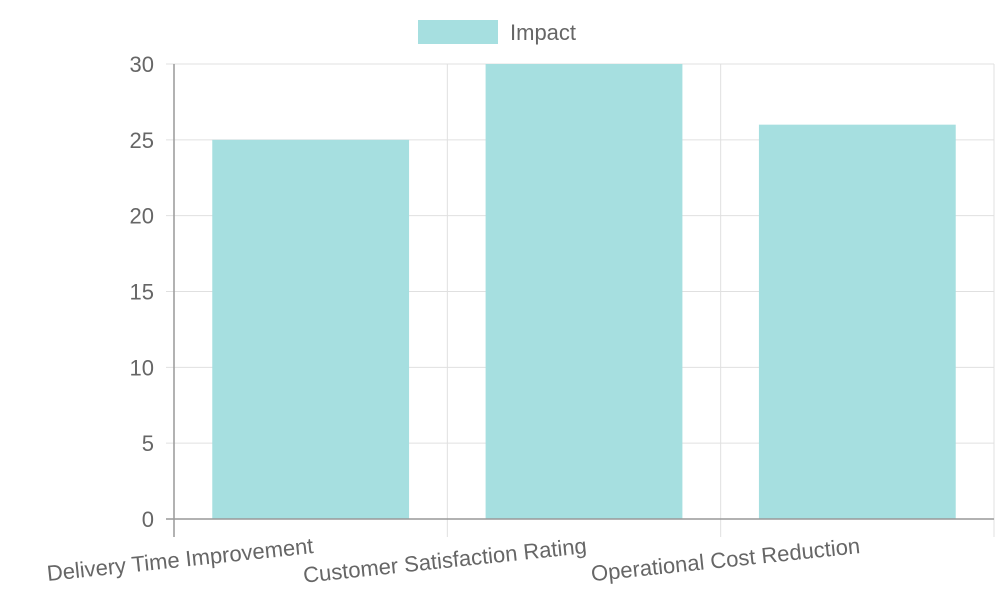 Image resolution: width=1000 pixels, height=600 pixels. I want to click on y-tick-label: 10, so click(142, 367).